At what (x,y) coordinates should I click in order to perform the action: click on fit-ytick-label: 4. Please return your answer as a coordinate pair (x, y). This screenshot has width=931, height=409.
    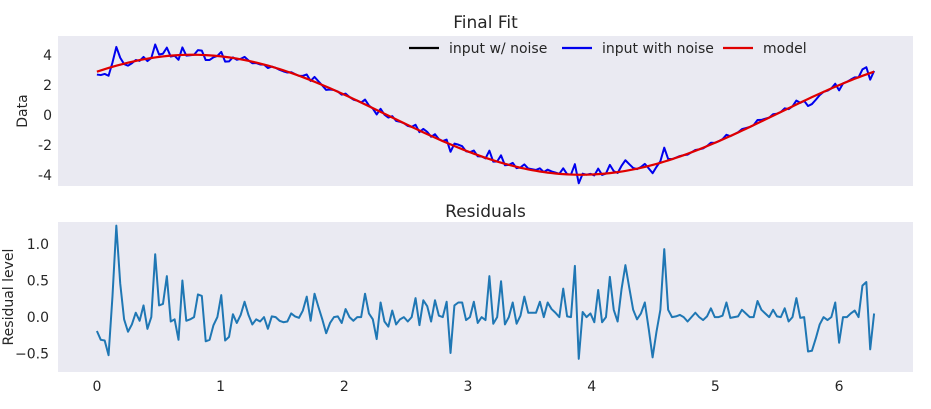
    Looking at the image, I should click on (47, 56).